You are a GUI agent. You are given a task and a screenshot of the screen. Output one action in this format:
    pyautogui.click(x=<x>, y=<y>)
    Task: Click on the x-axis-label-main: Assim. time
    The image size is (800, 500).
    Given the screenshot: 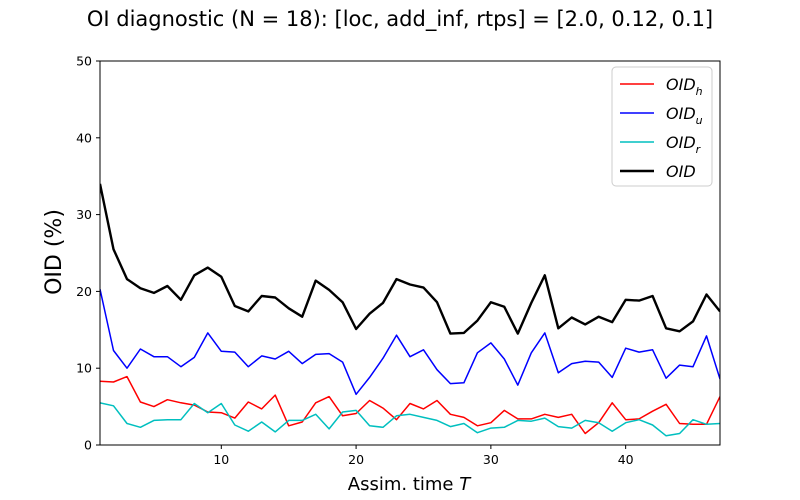 What is the action you would take?
    pyautogui.click(x=403, y=484)
    